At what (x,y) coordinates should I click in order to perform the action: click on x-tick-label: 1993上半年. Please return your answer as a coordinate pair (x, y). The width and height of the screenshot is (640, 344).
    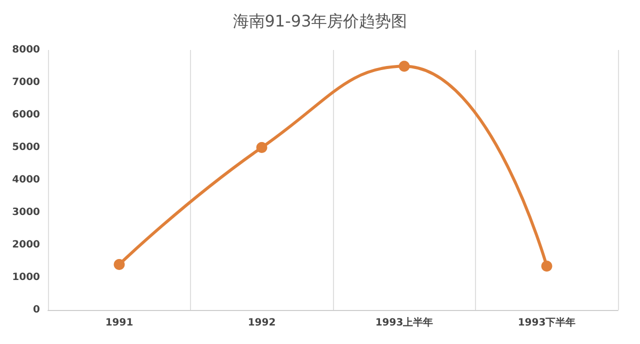
    Looking at the image, I should click on (404, 322).